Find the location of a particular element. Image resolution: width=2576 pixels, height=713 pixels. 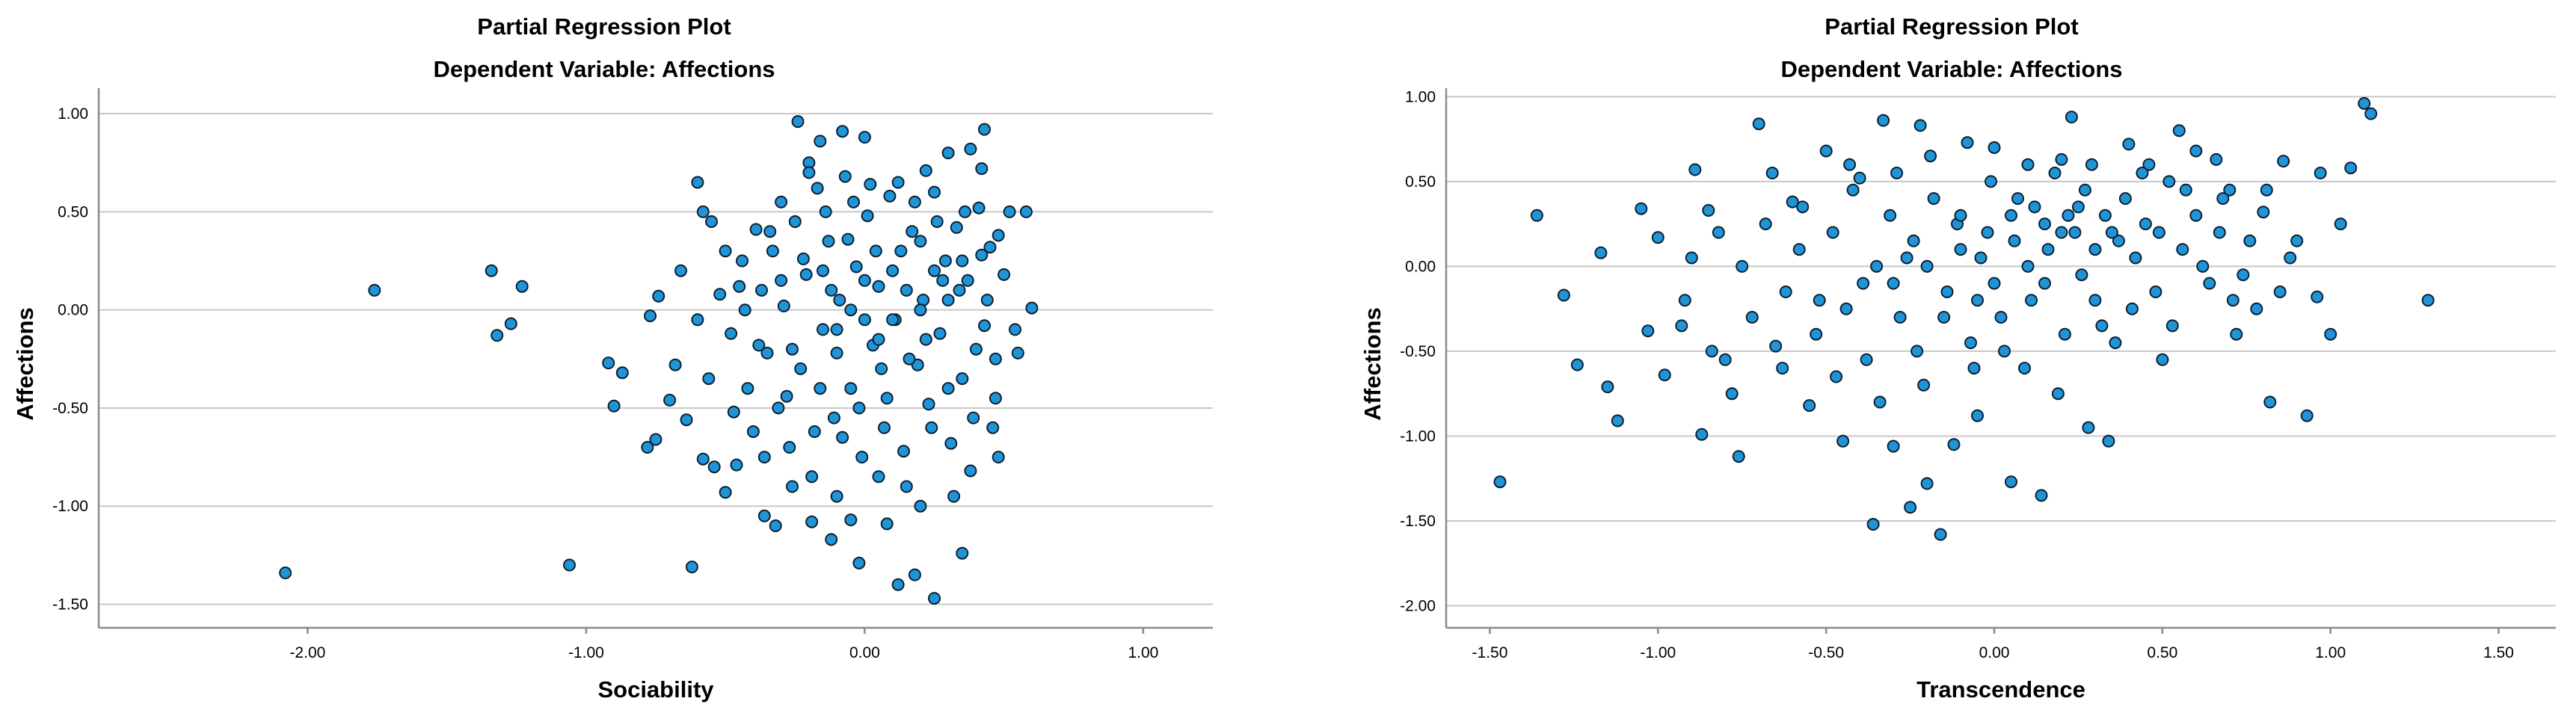

x-tick-label: -1.50 is located at coordinates (1490, 652).